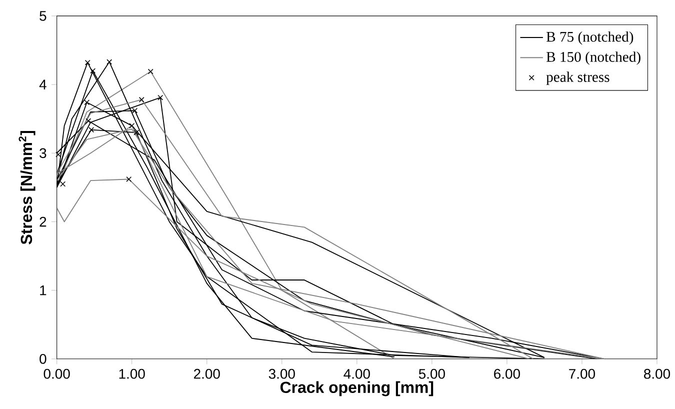 The width and height of the screenshot is (675, 409). What do you see at coordinates (590, 38) in the screenshot?
I see `legend-label: B 75 (notched)` at bounding box center [590, 38].